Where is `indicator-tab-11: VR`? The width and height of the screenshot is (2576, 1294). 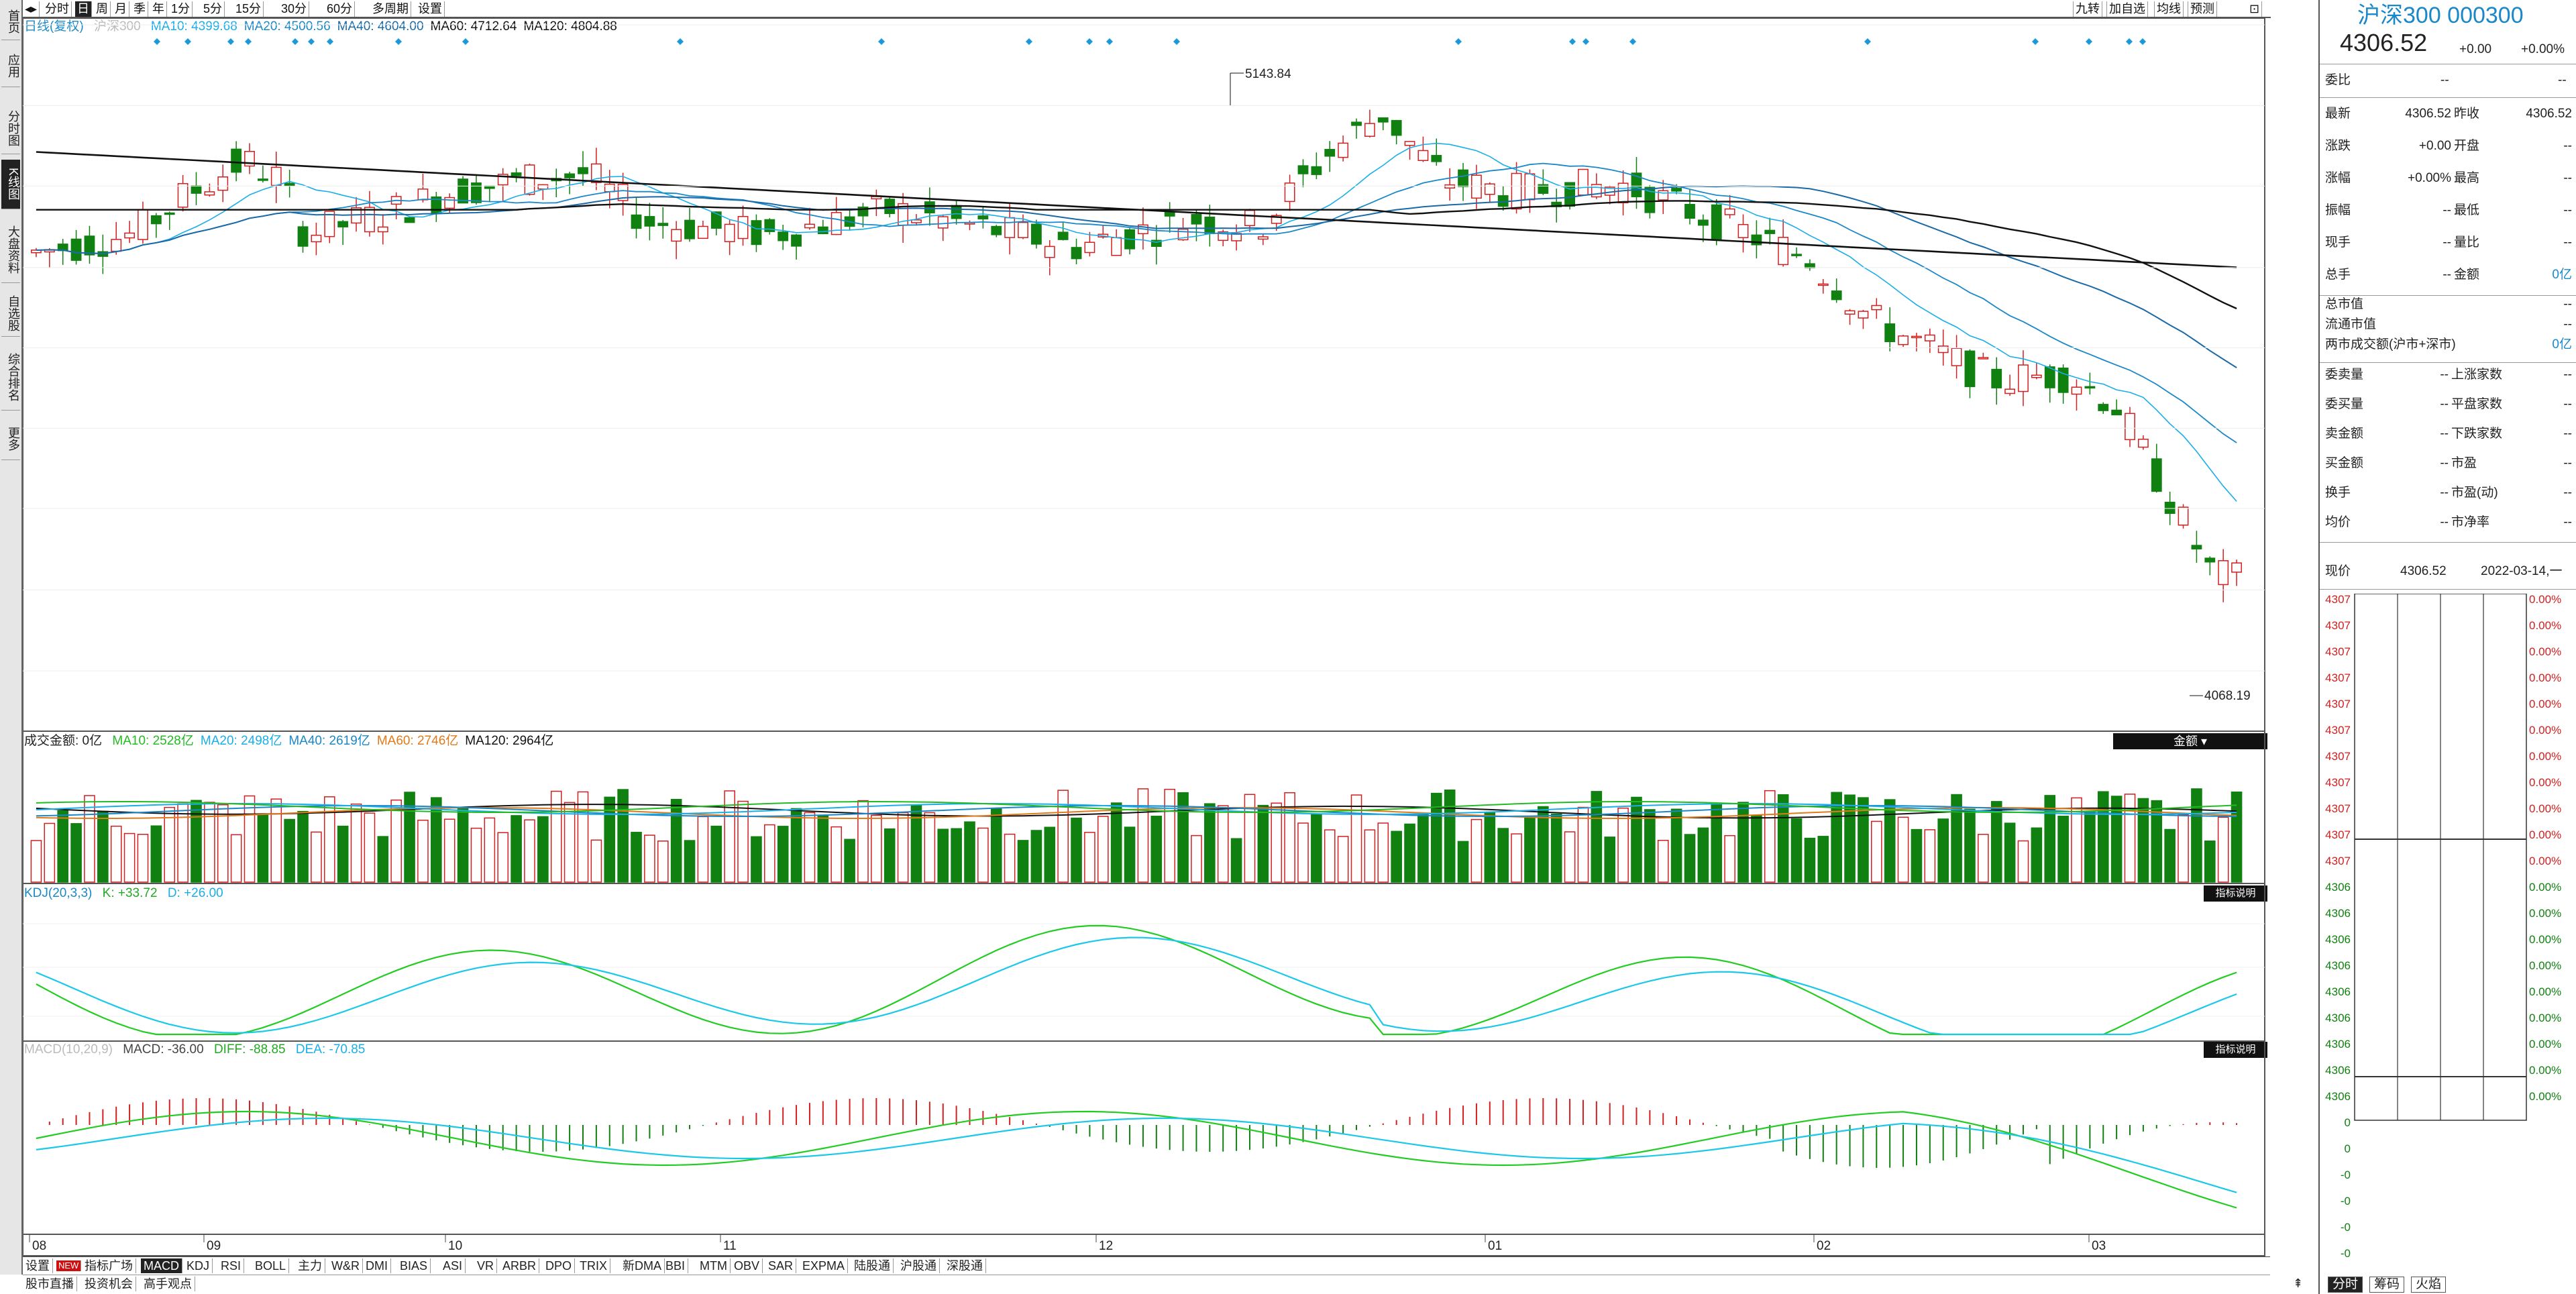 indicator-tab-11: VR is located at coordinates (486, 1265).